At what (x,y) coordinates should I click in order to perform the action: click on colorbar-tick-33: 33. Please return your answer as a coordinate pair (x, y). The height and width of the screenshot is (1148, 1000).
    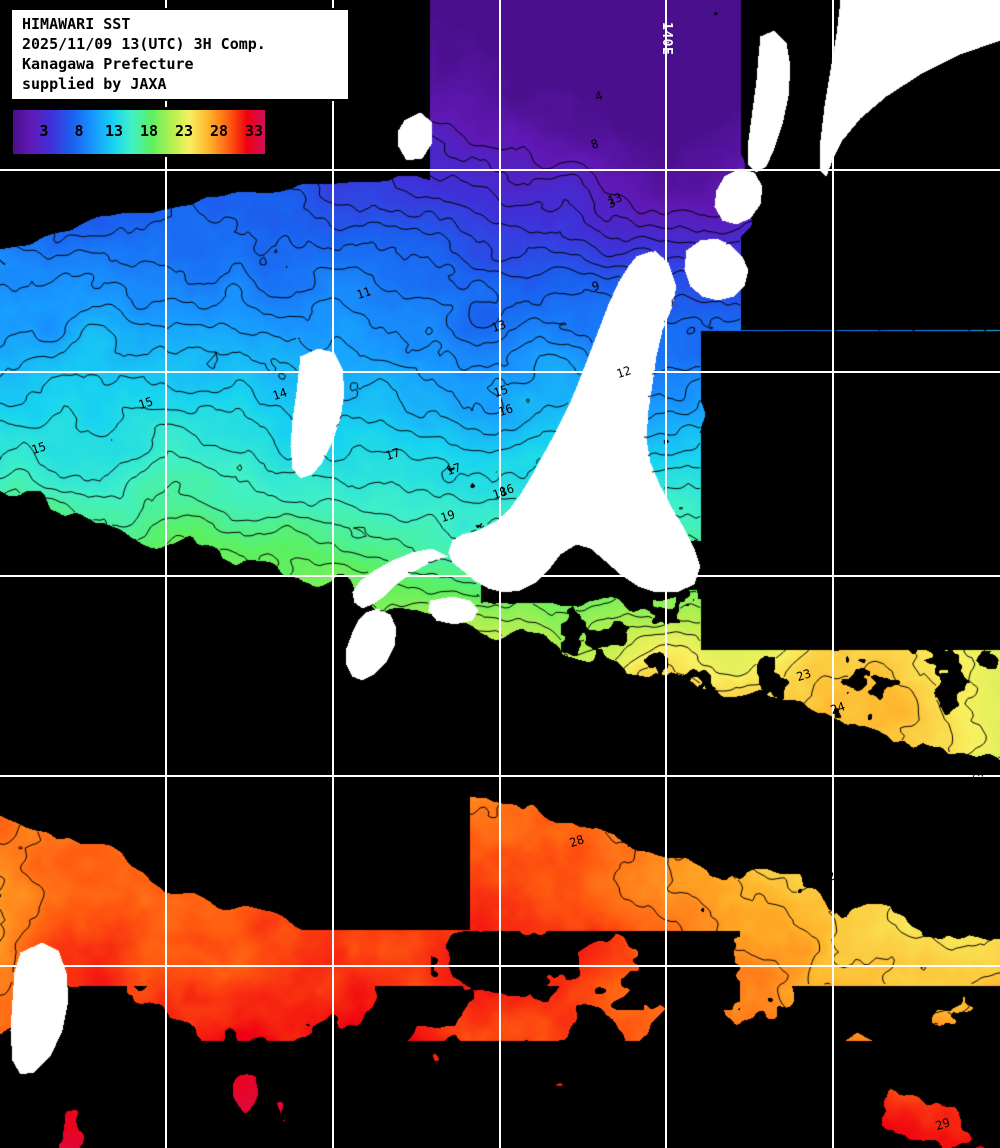
    Looking at the image, I should click on (254, 131).